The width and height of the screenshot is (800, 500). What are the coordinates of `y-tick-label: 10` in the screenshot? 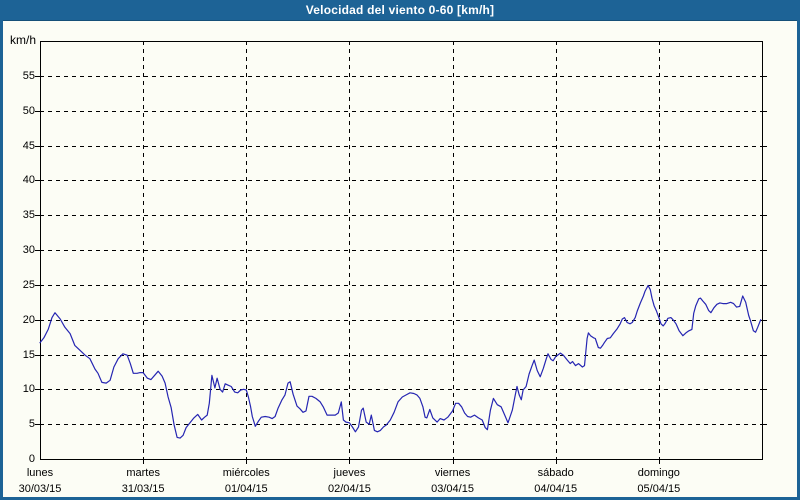 It's located at (28, 389).